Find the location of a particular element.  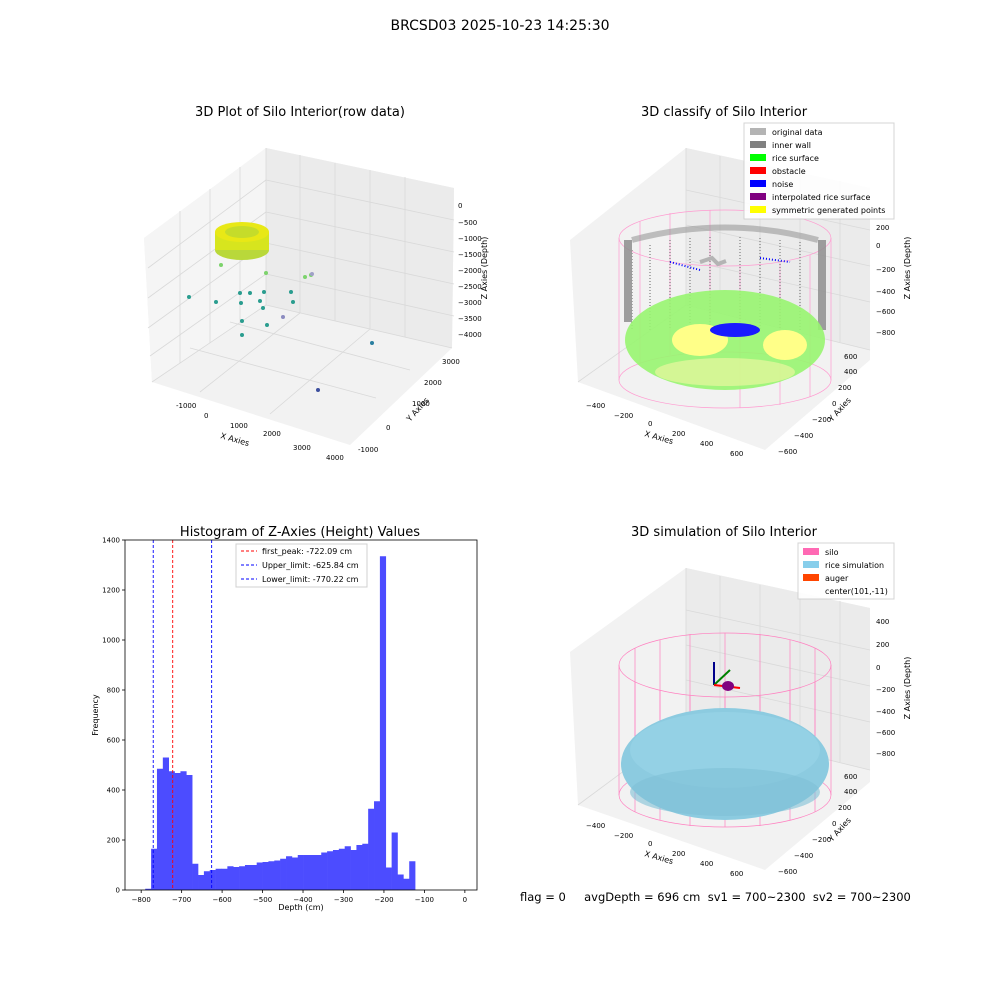

simulation-ztick: 0 is located at coordinates (878, 668).